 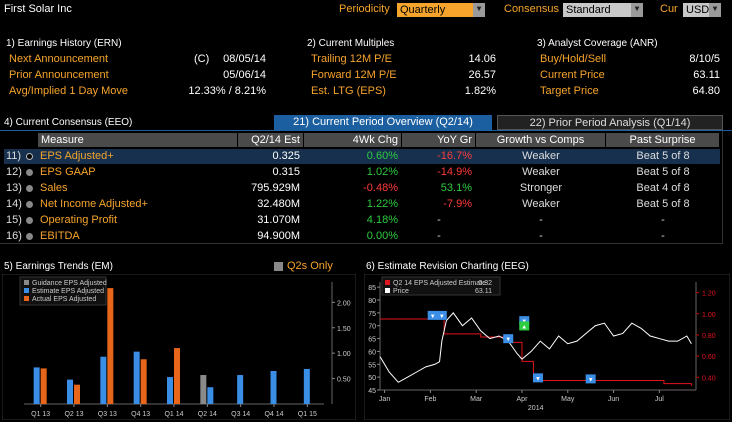 What do you see at coordinates (439, 283) in the screenshot?
I see `legend-label: Q2 14 EPS Adjusted Estimate` at bounding box center [439, 283].